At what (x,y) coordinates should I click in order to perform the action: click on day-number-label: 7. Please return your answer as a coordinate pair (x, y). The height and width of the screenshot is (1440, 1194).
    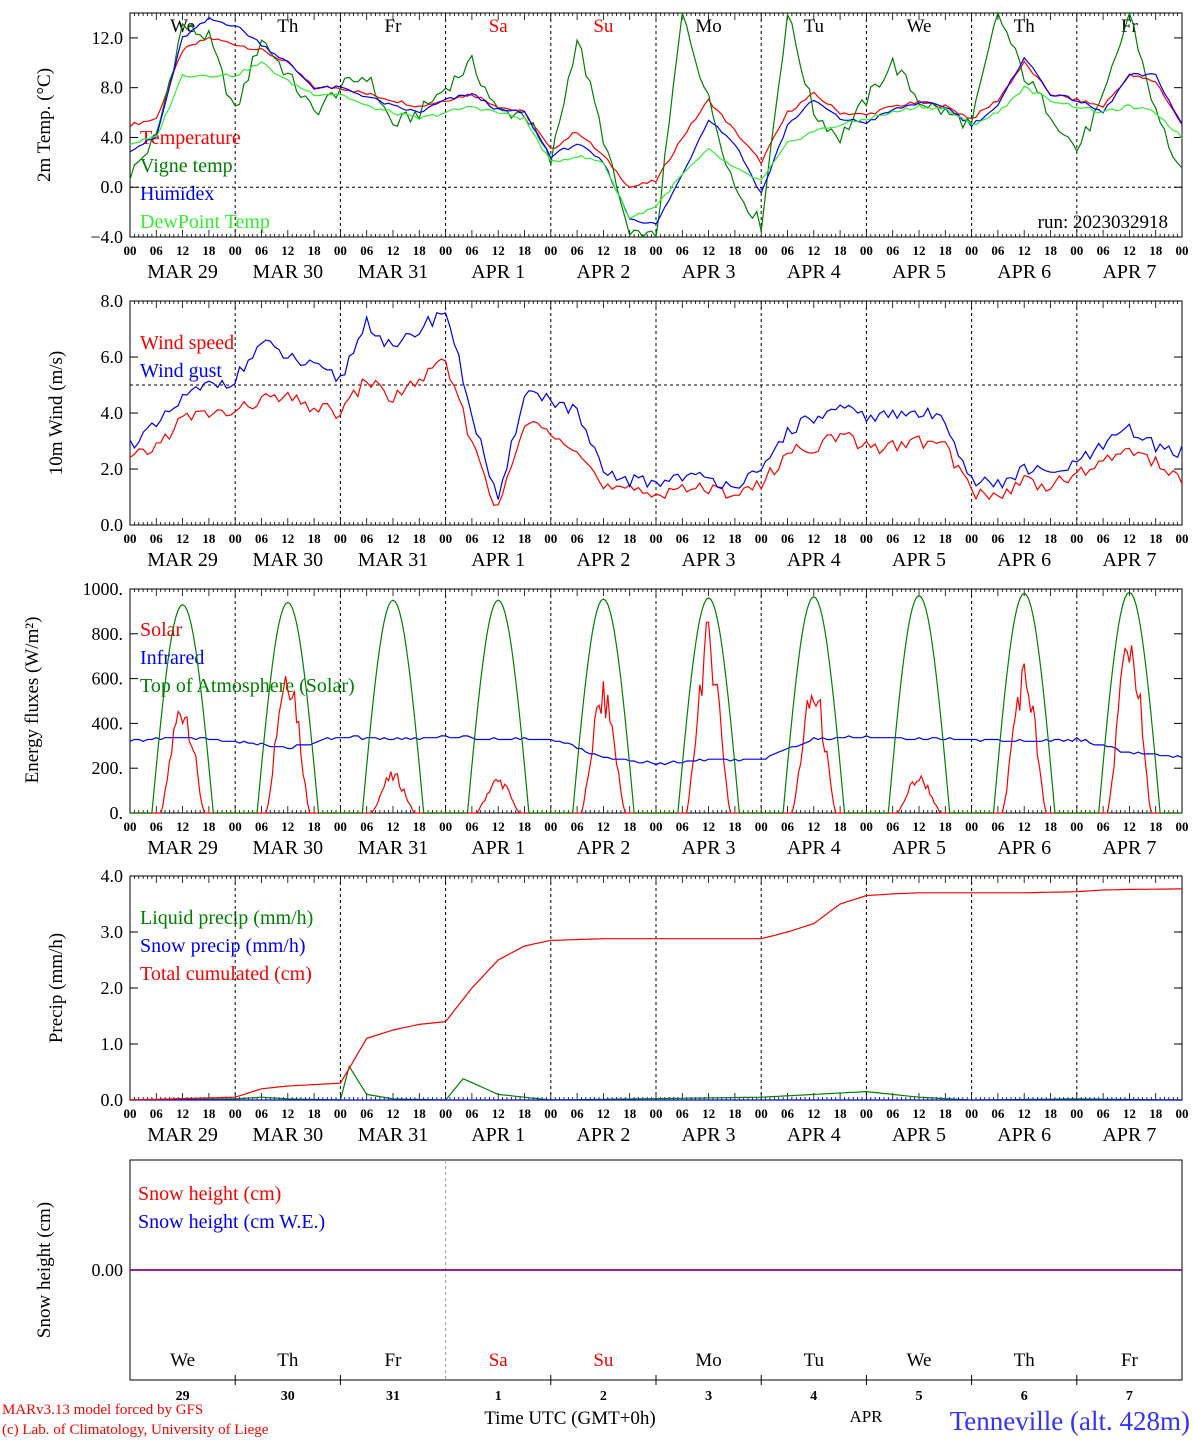
    Looking at the image, I should click on (1129, 1396).